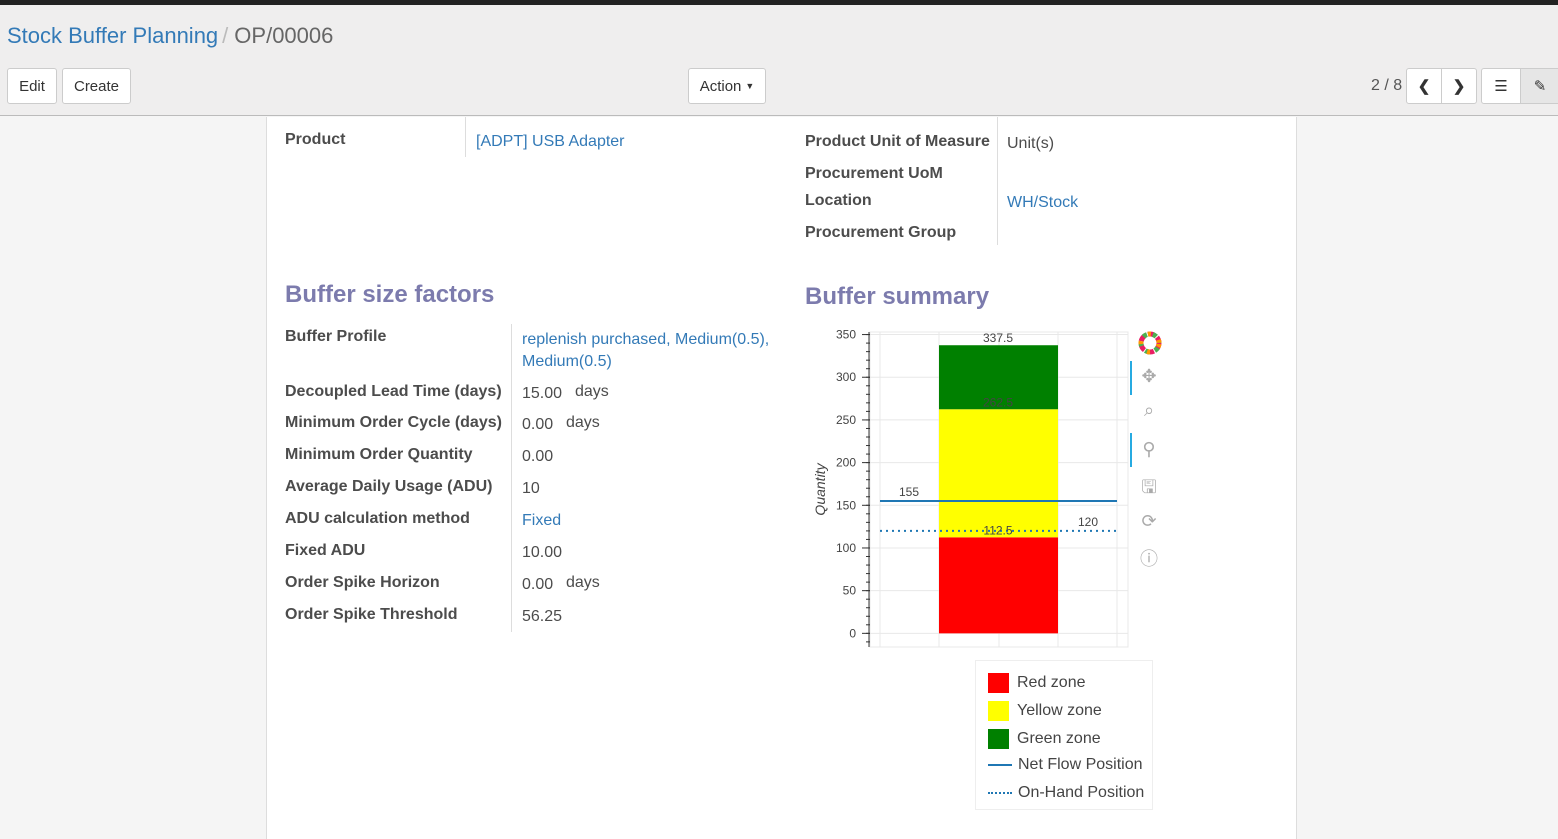 This screenshot has height=839, width=1558. What do you see at coordinates (1150, 343) in the screenshot?
I see `bokeh-logo-icon` at bounding box center [1150, 343].